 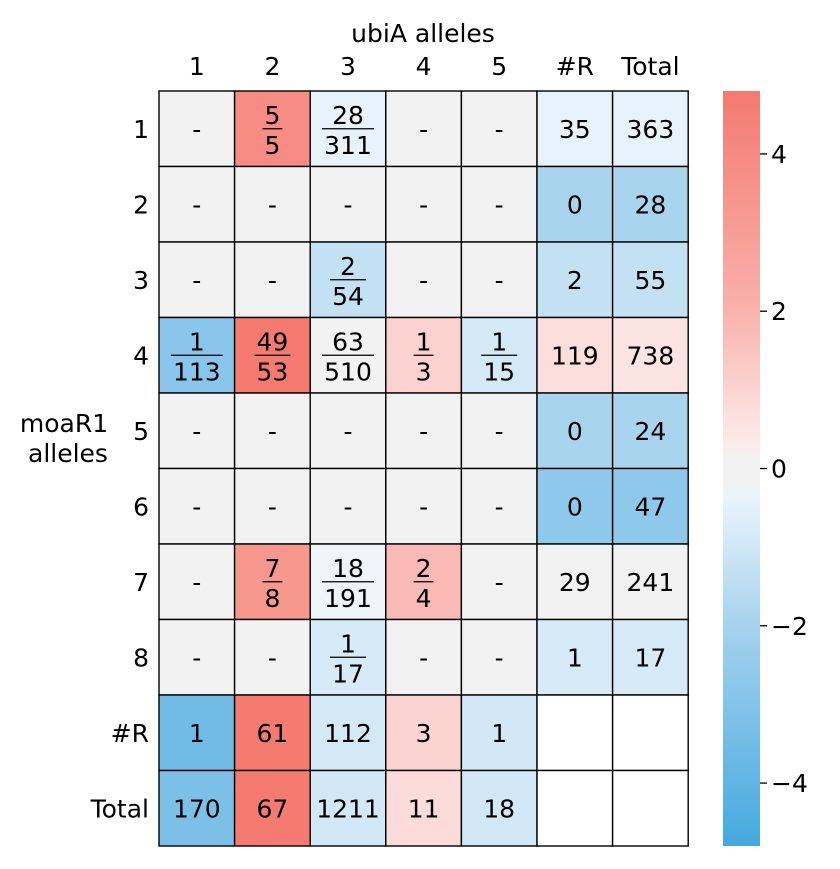 What do you see at coordinates (575, 280) in the screenshot?
I see `cell-value: 2` at bounding box center [575, 280].